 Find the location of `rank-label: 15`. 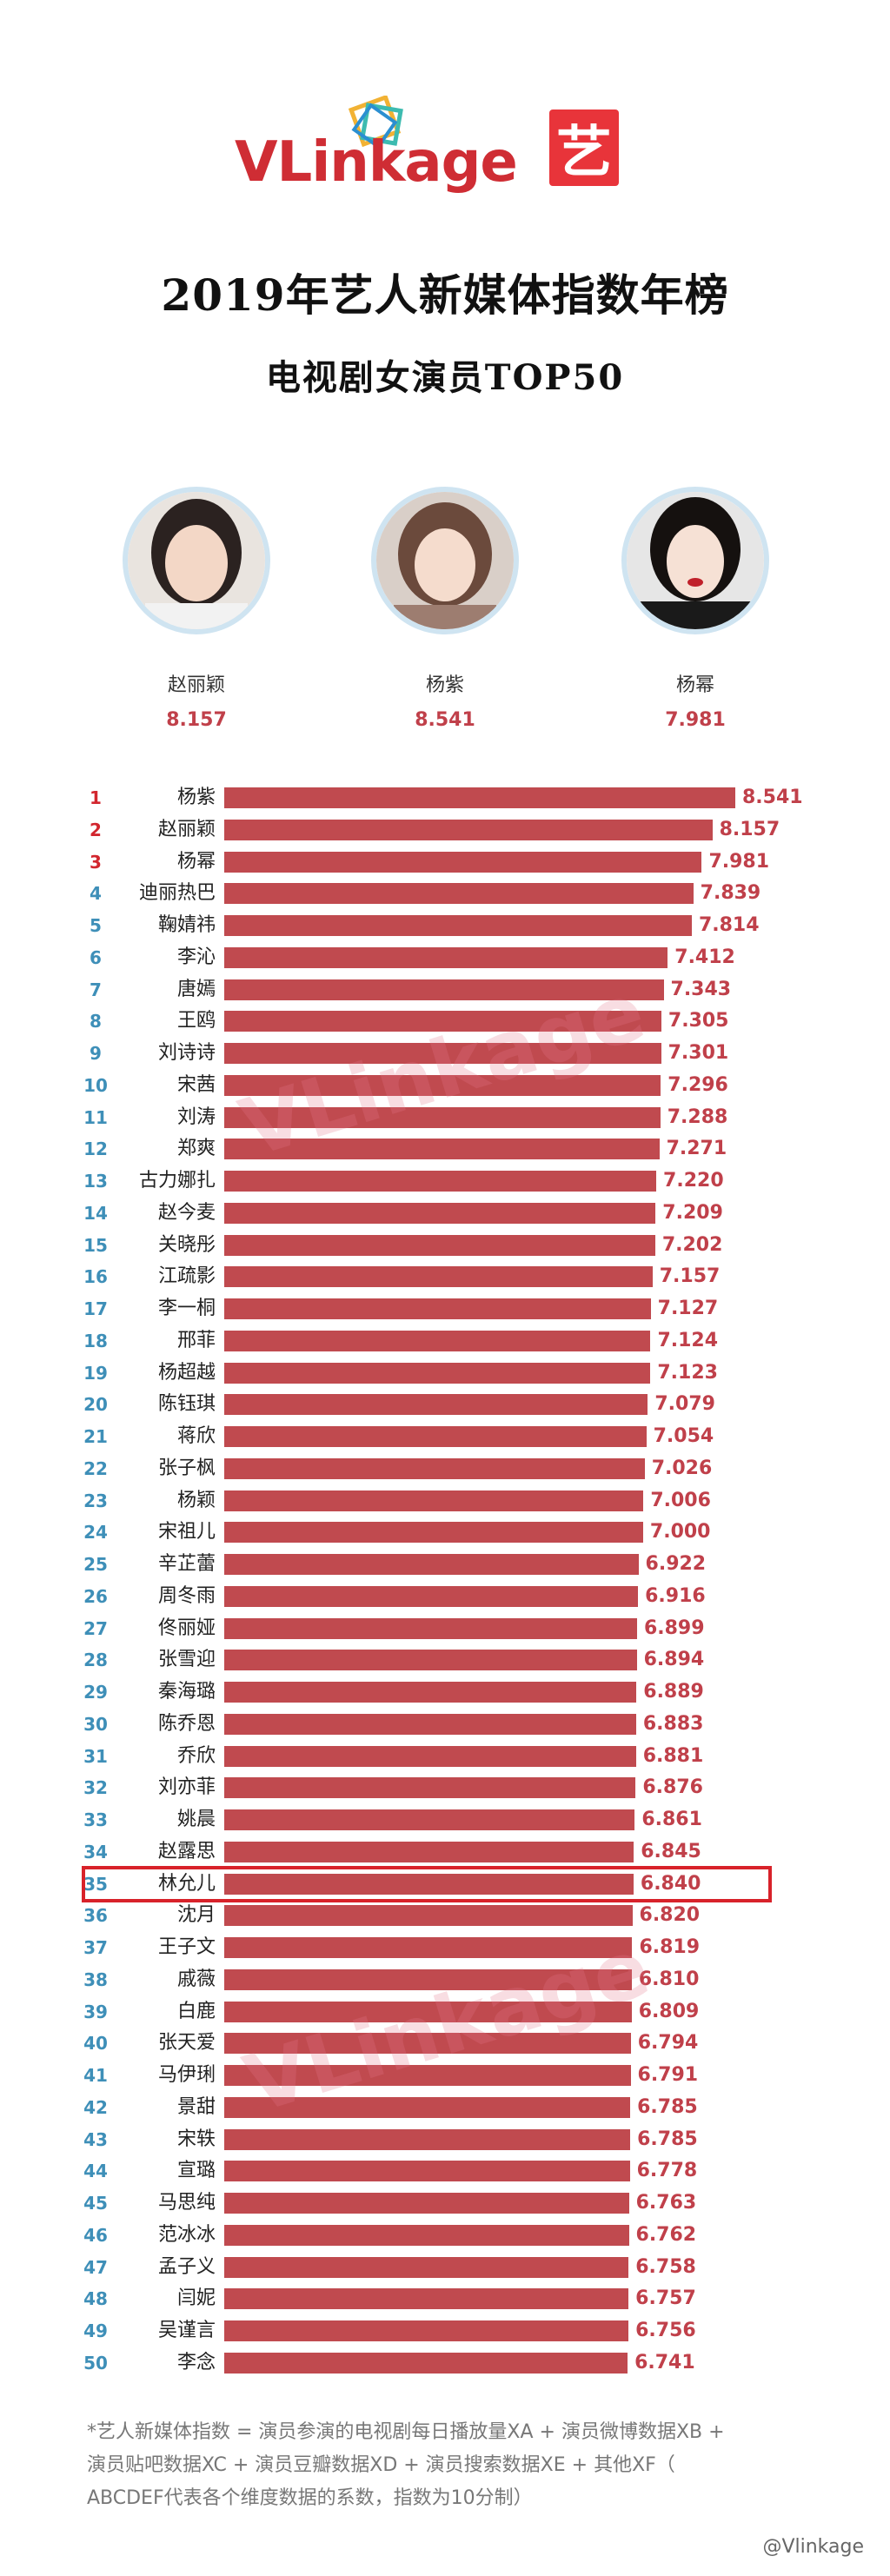

rank-label: 15 is located at coordinates (95, 1245).